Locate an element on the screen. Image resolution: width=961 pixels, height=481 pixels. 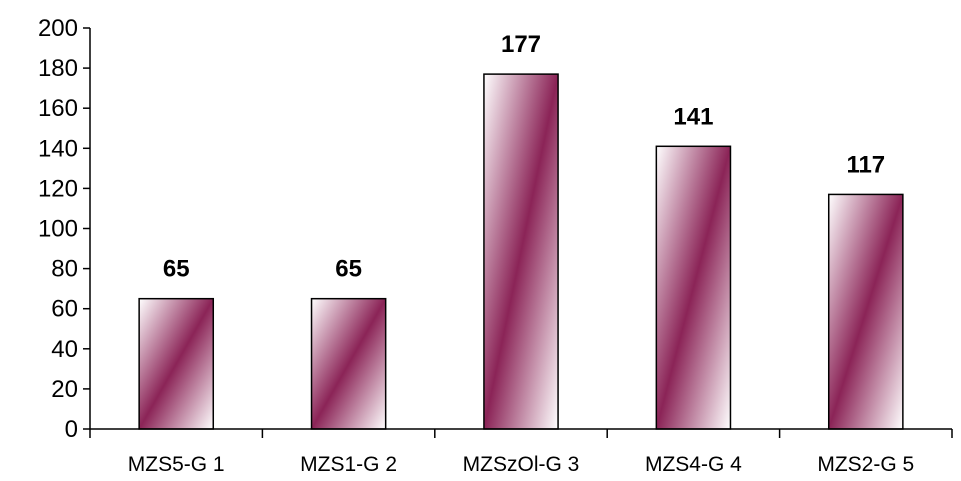
y-tick-label: 120 is located at coordinates (58, 188).